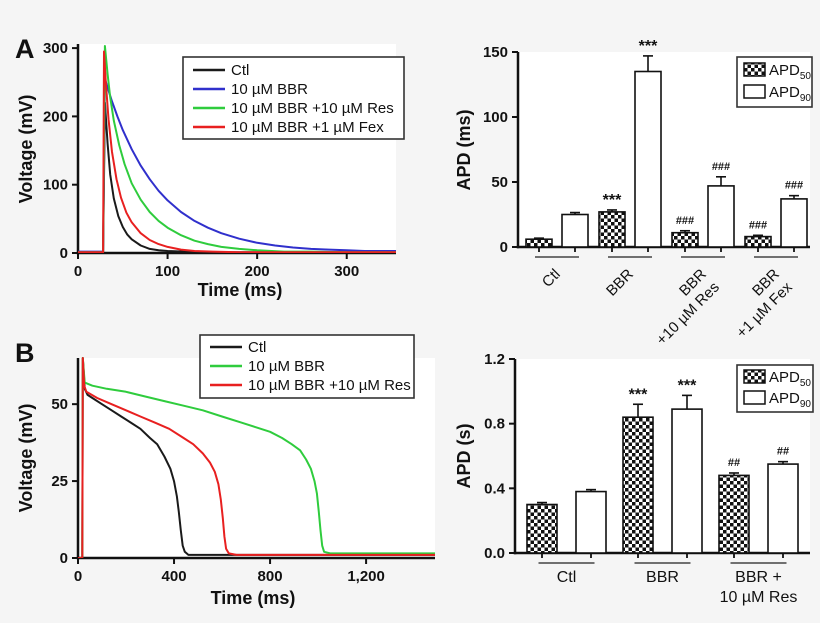  I want to click on x-tick-label: 0, so click(78, 271).